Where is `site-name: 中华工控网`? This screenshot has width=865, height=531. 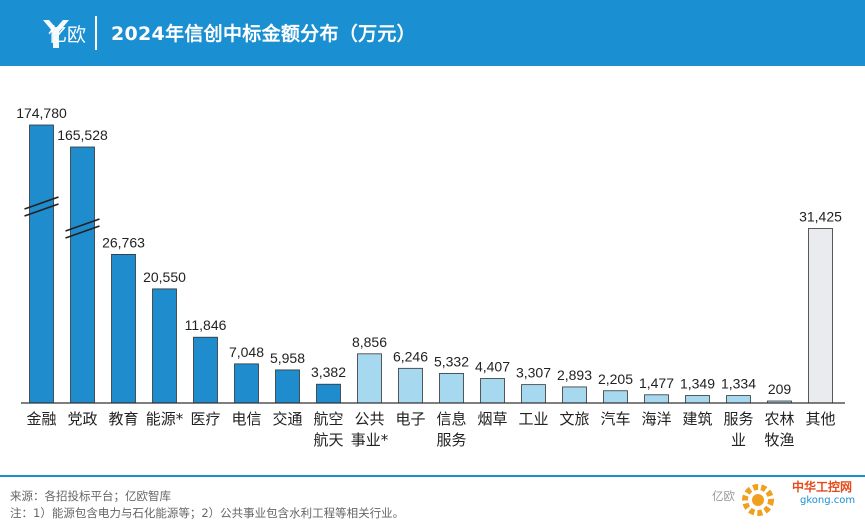
site-name: 中华工控网 is located at coordinates (822, 487).